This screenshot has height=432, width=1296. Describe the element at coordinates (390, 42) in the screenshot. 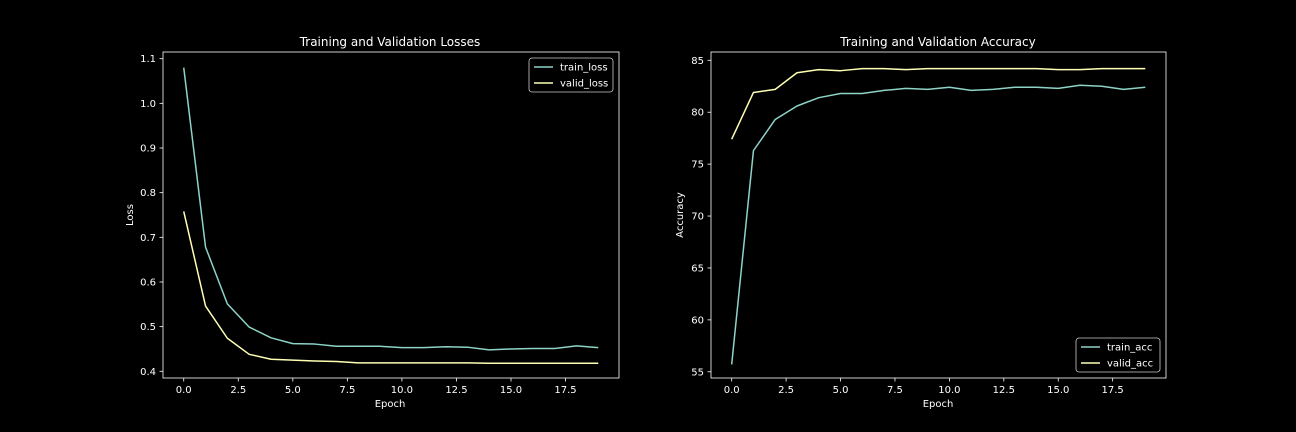

I see `loss-chart-title: Training and Validation Losses` at that location.